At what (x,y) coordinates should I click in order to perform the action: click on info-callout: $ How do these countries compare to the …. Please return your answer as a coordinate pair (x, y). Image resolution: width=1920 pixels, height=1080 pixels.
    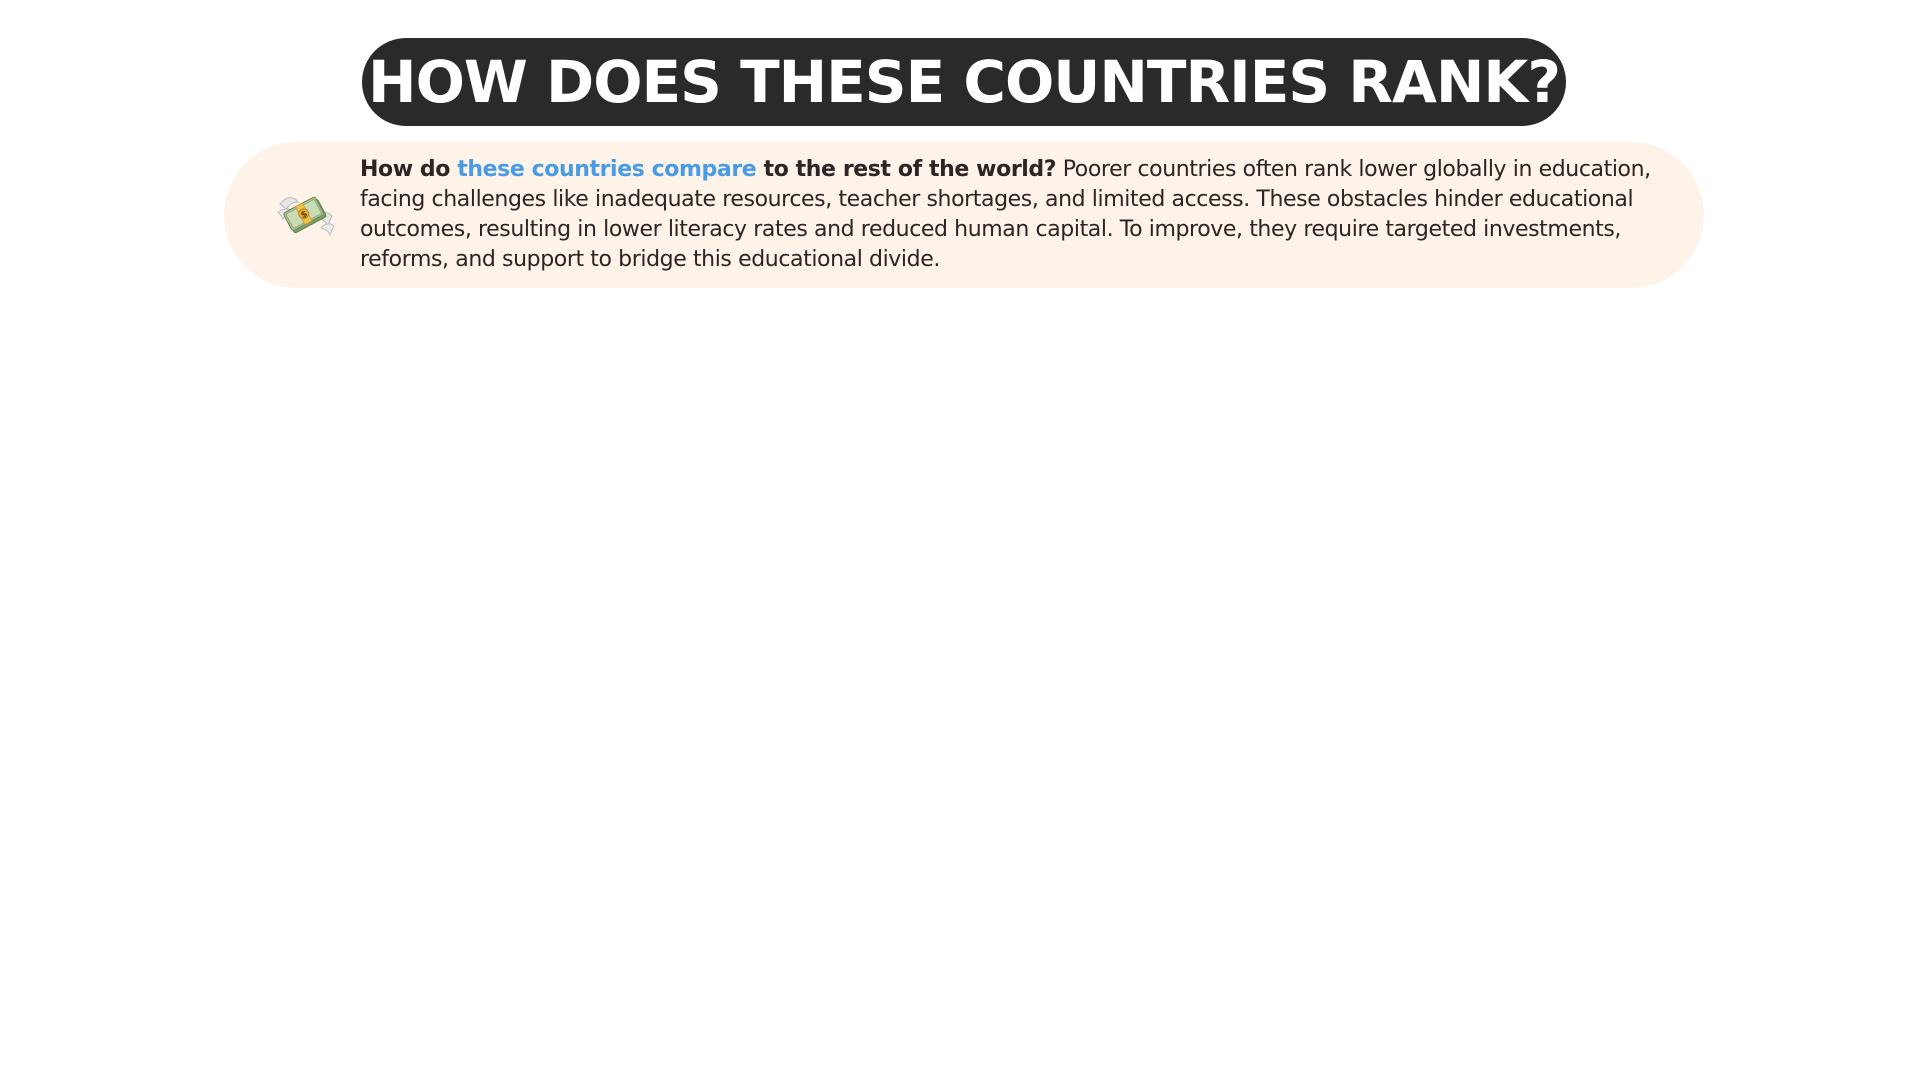
    Looking at the image, I should click on (964, 215).